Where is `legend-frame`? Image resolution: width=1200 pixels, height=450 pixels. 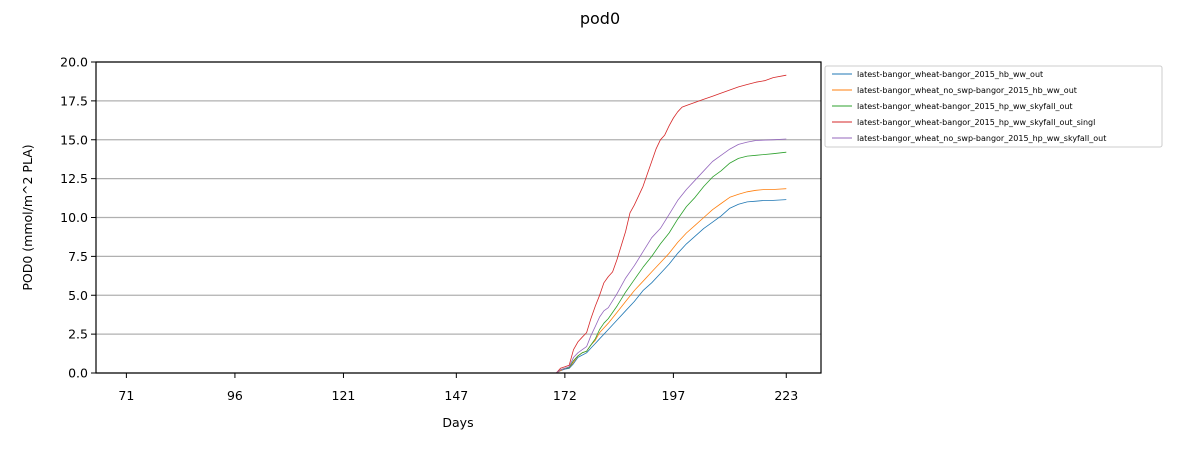
legend-frame is located at coordinates (993, 106).